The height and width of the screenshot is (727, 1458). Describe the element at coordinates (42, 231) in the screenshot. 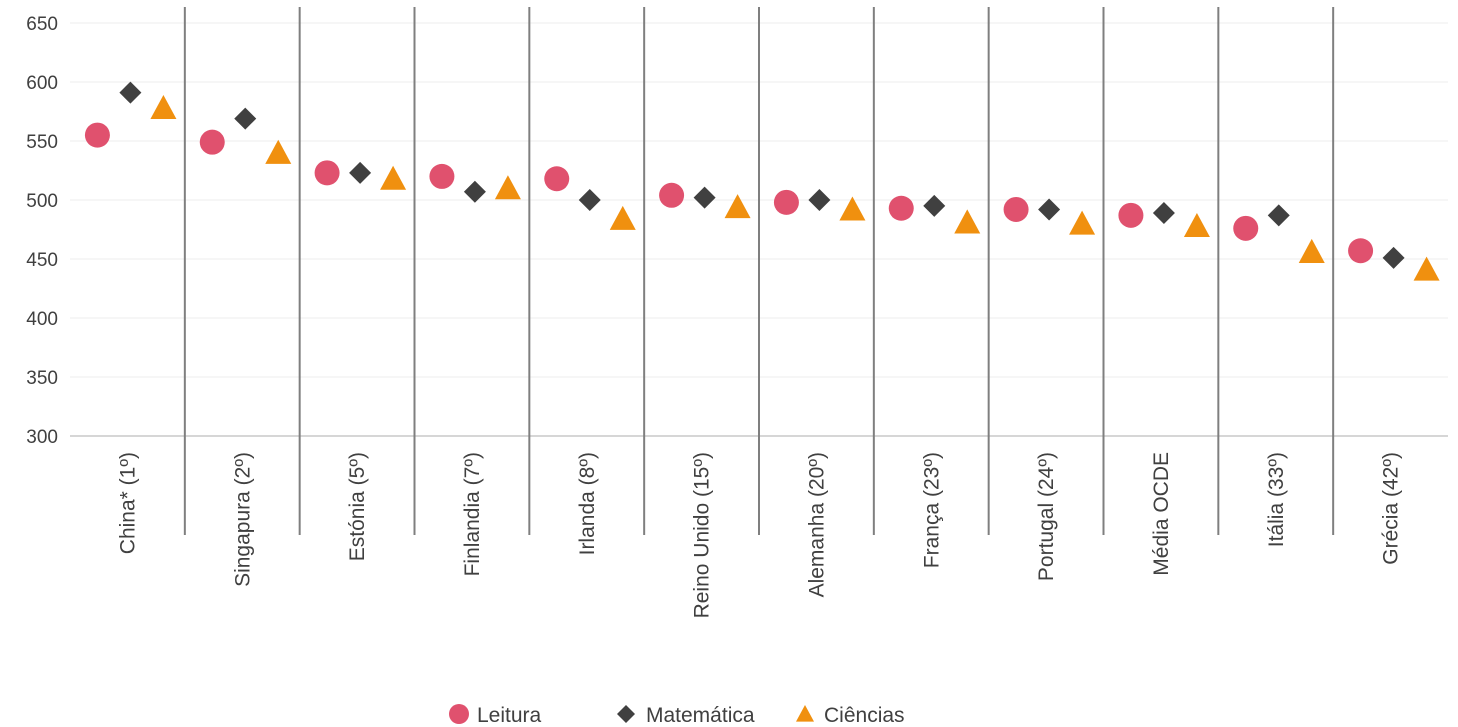

I see `y-axis-ticks: 300 350 400 450 500 550 600 650` at that location.